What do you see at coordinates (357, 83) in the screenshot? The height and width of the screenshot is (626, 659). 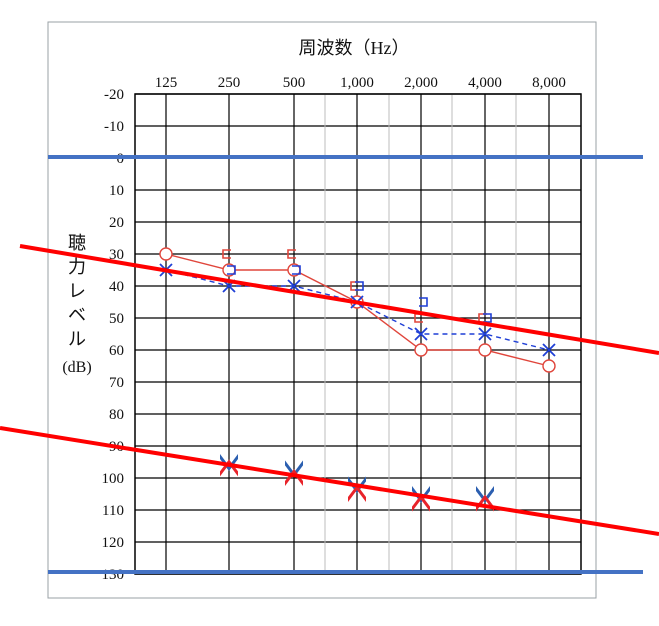 I see `x-tick-label: 1,000` at bounding box center [357, 83].